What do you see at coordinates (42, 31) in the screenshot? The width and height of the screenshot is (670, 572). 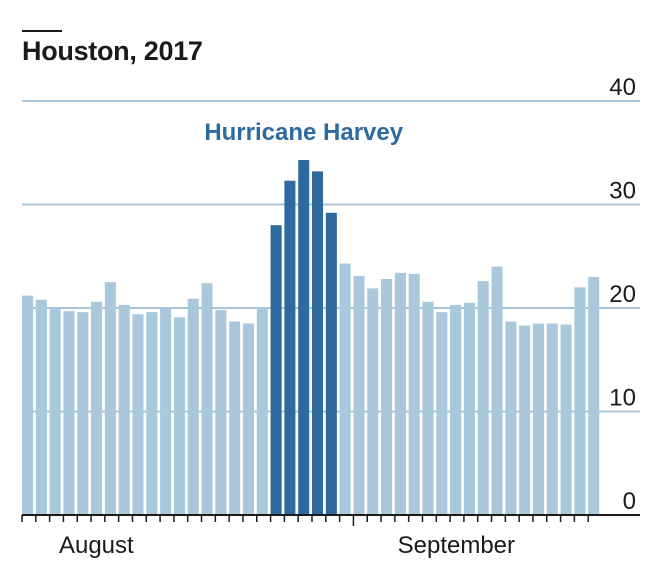 I see `title-rule` at bounding box center [42, 31].